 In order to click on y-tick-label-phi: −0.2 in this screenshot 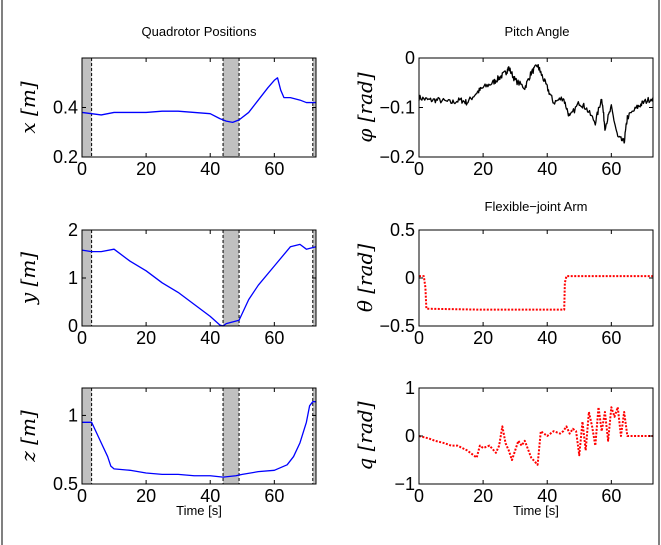, I will do `click(397, 157)`.